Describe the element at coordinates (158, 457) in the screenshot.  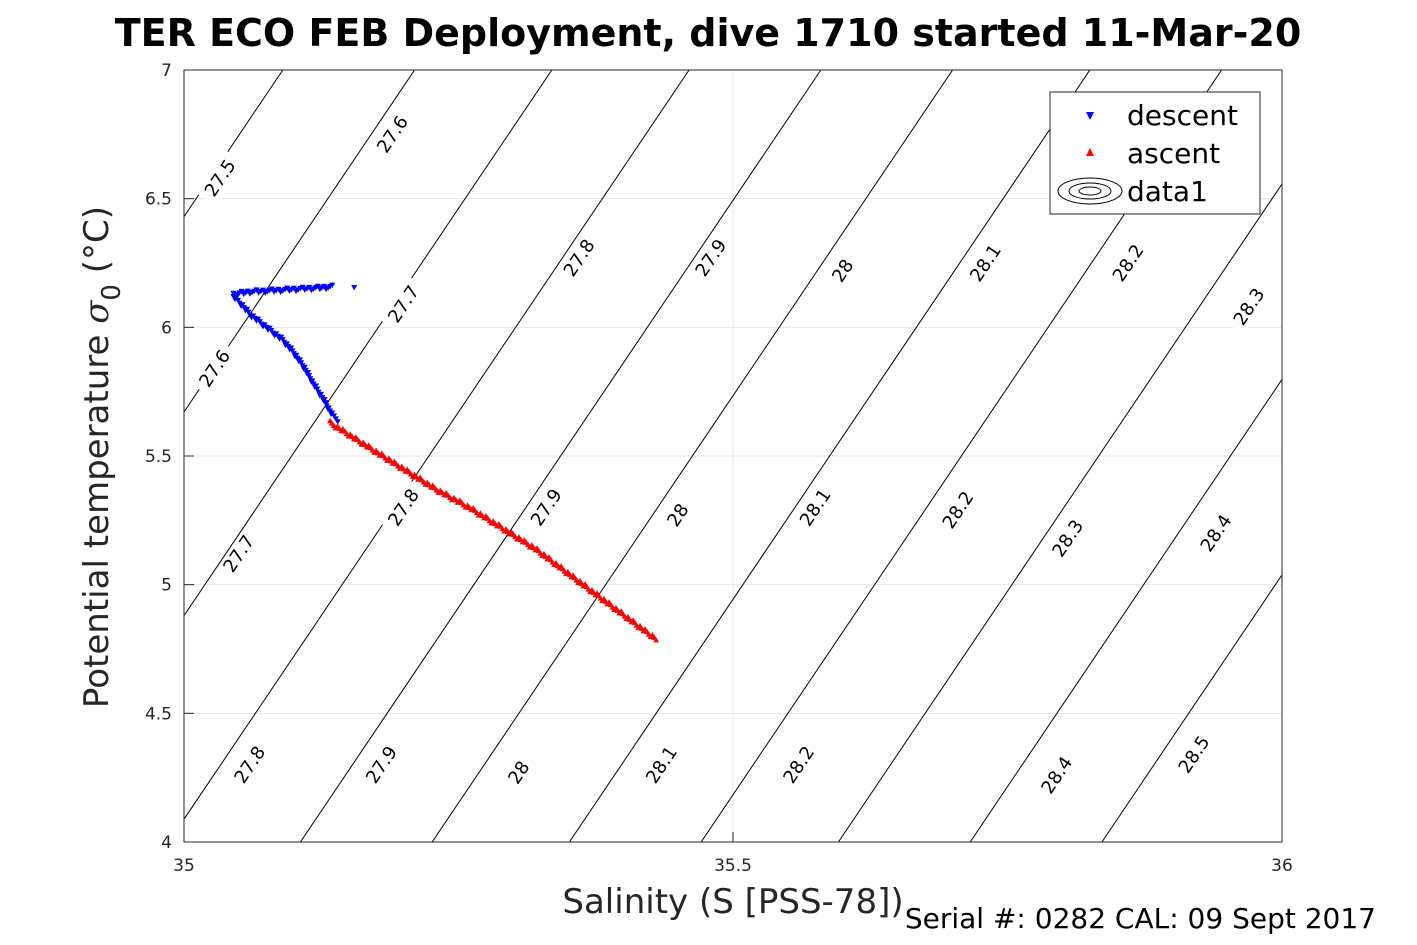
I see `y-tick-label: 5.5` at that location.